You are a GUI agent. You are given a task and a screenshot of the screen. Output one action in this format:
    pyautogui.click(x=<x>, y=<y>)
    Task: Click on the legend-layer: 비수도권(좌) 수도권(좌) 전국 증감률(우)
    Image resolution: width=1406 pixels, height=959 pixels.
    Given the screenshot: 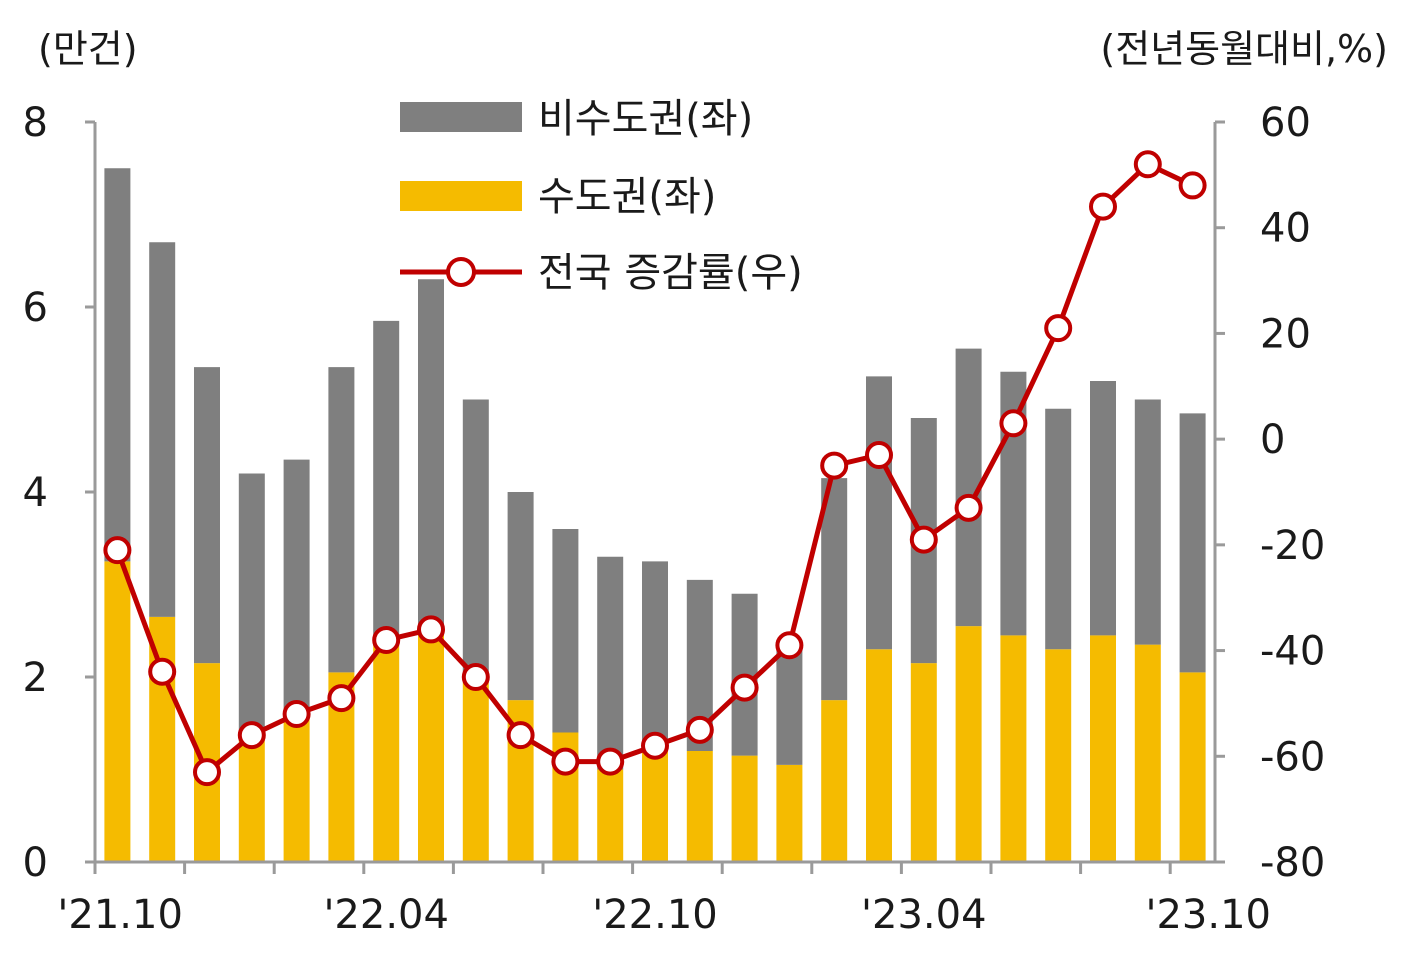 What is the action you would take?
    pyautogui.click(x=601, y=196)
    